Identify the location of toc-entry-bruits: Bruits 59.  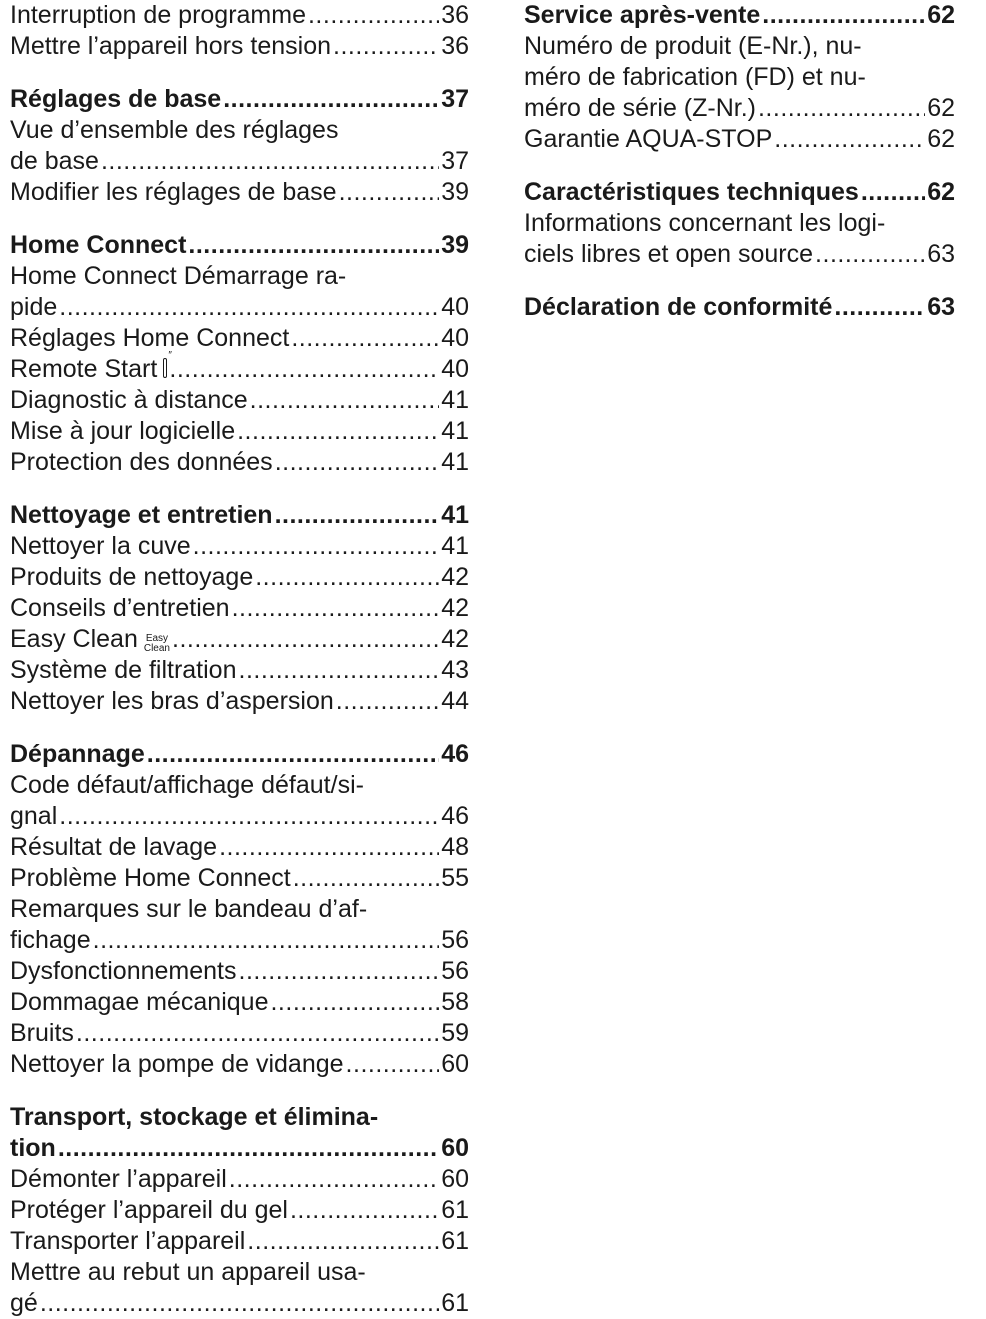
(239, 1033).